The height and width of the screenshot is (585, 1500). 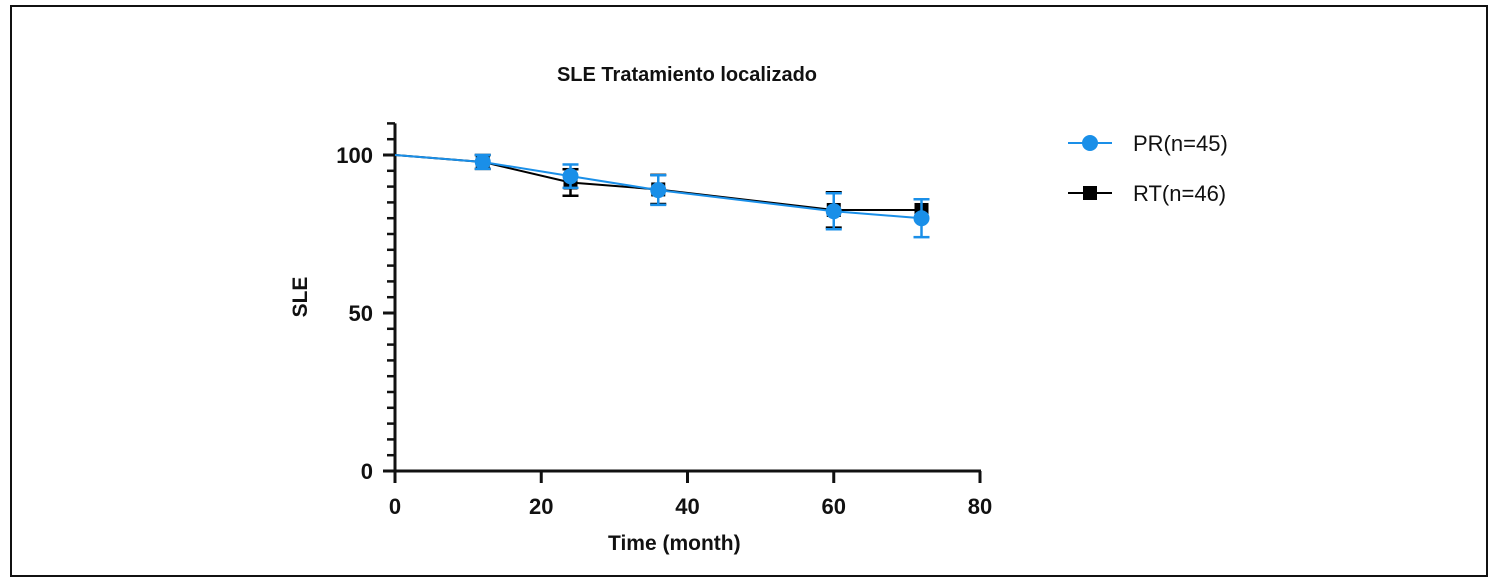 I want to click on series-line, so click(x=658, y=187).